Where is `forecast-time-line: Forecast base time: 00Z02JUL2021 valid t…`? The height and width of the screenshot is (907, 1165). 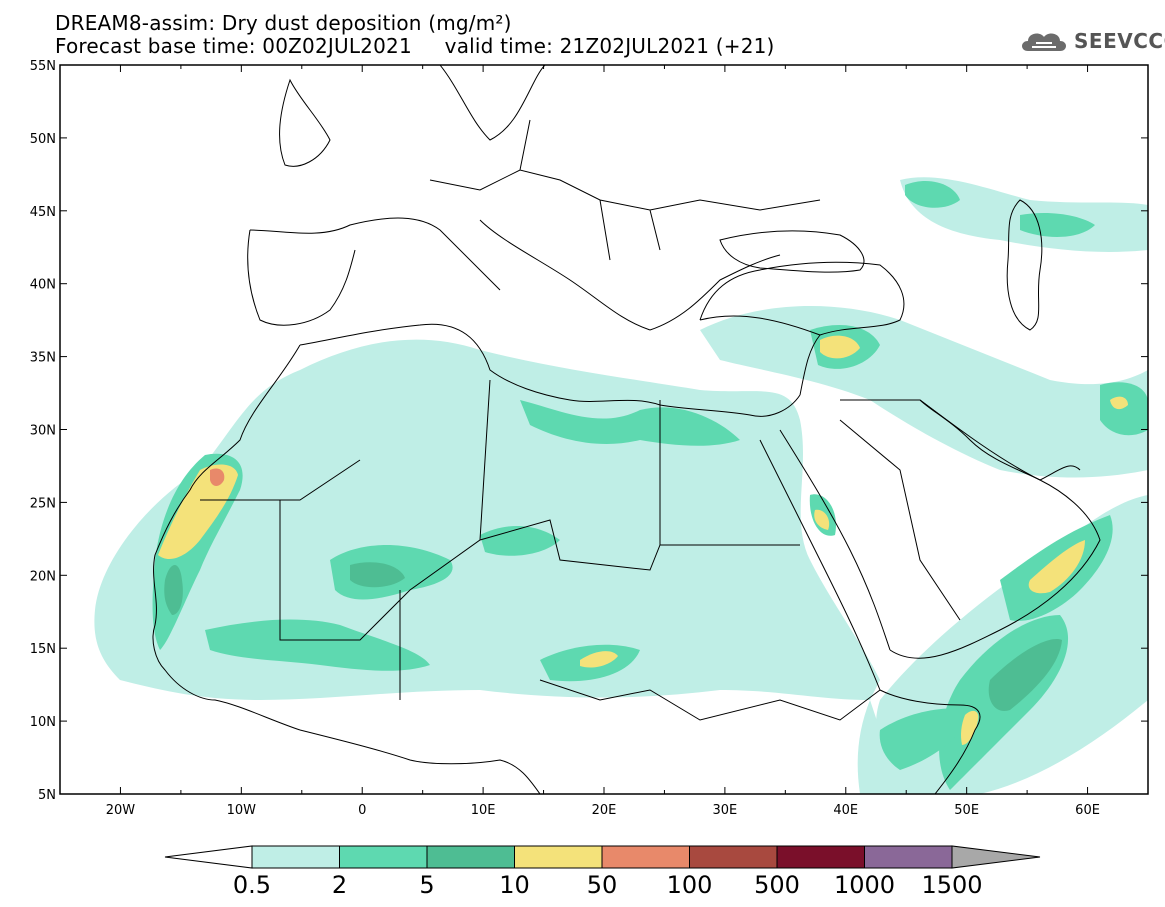 forecast-time-line: Forecast base time: 00Z02JUL2021 valid t… is located at coordinates (415, 46).